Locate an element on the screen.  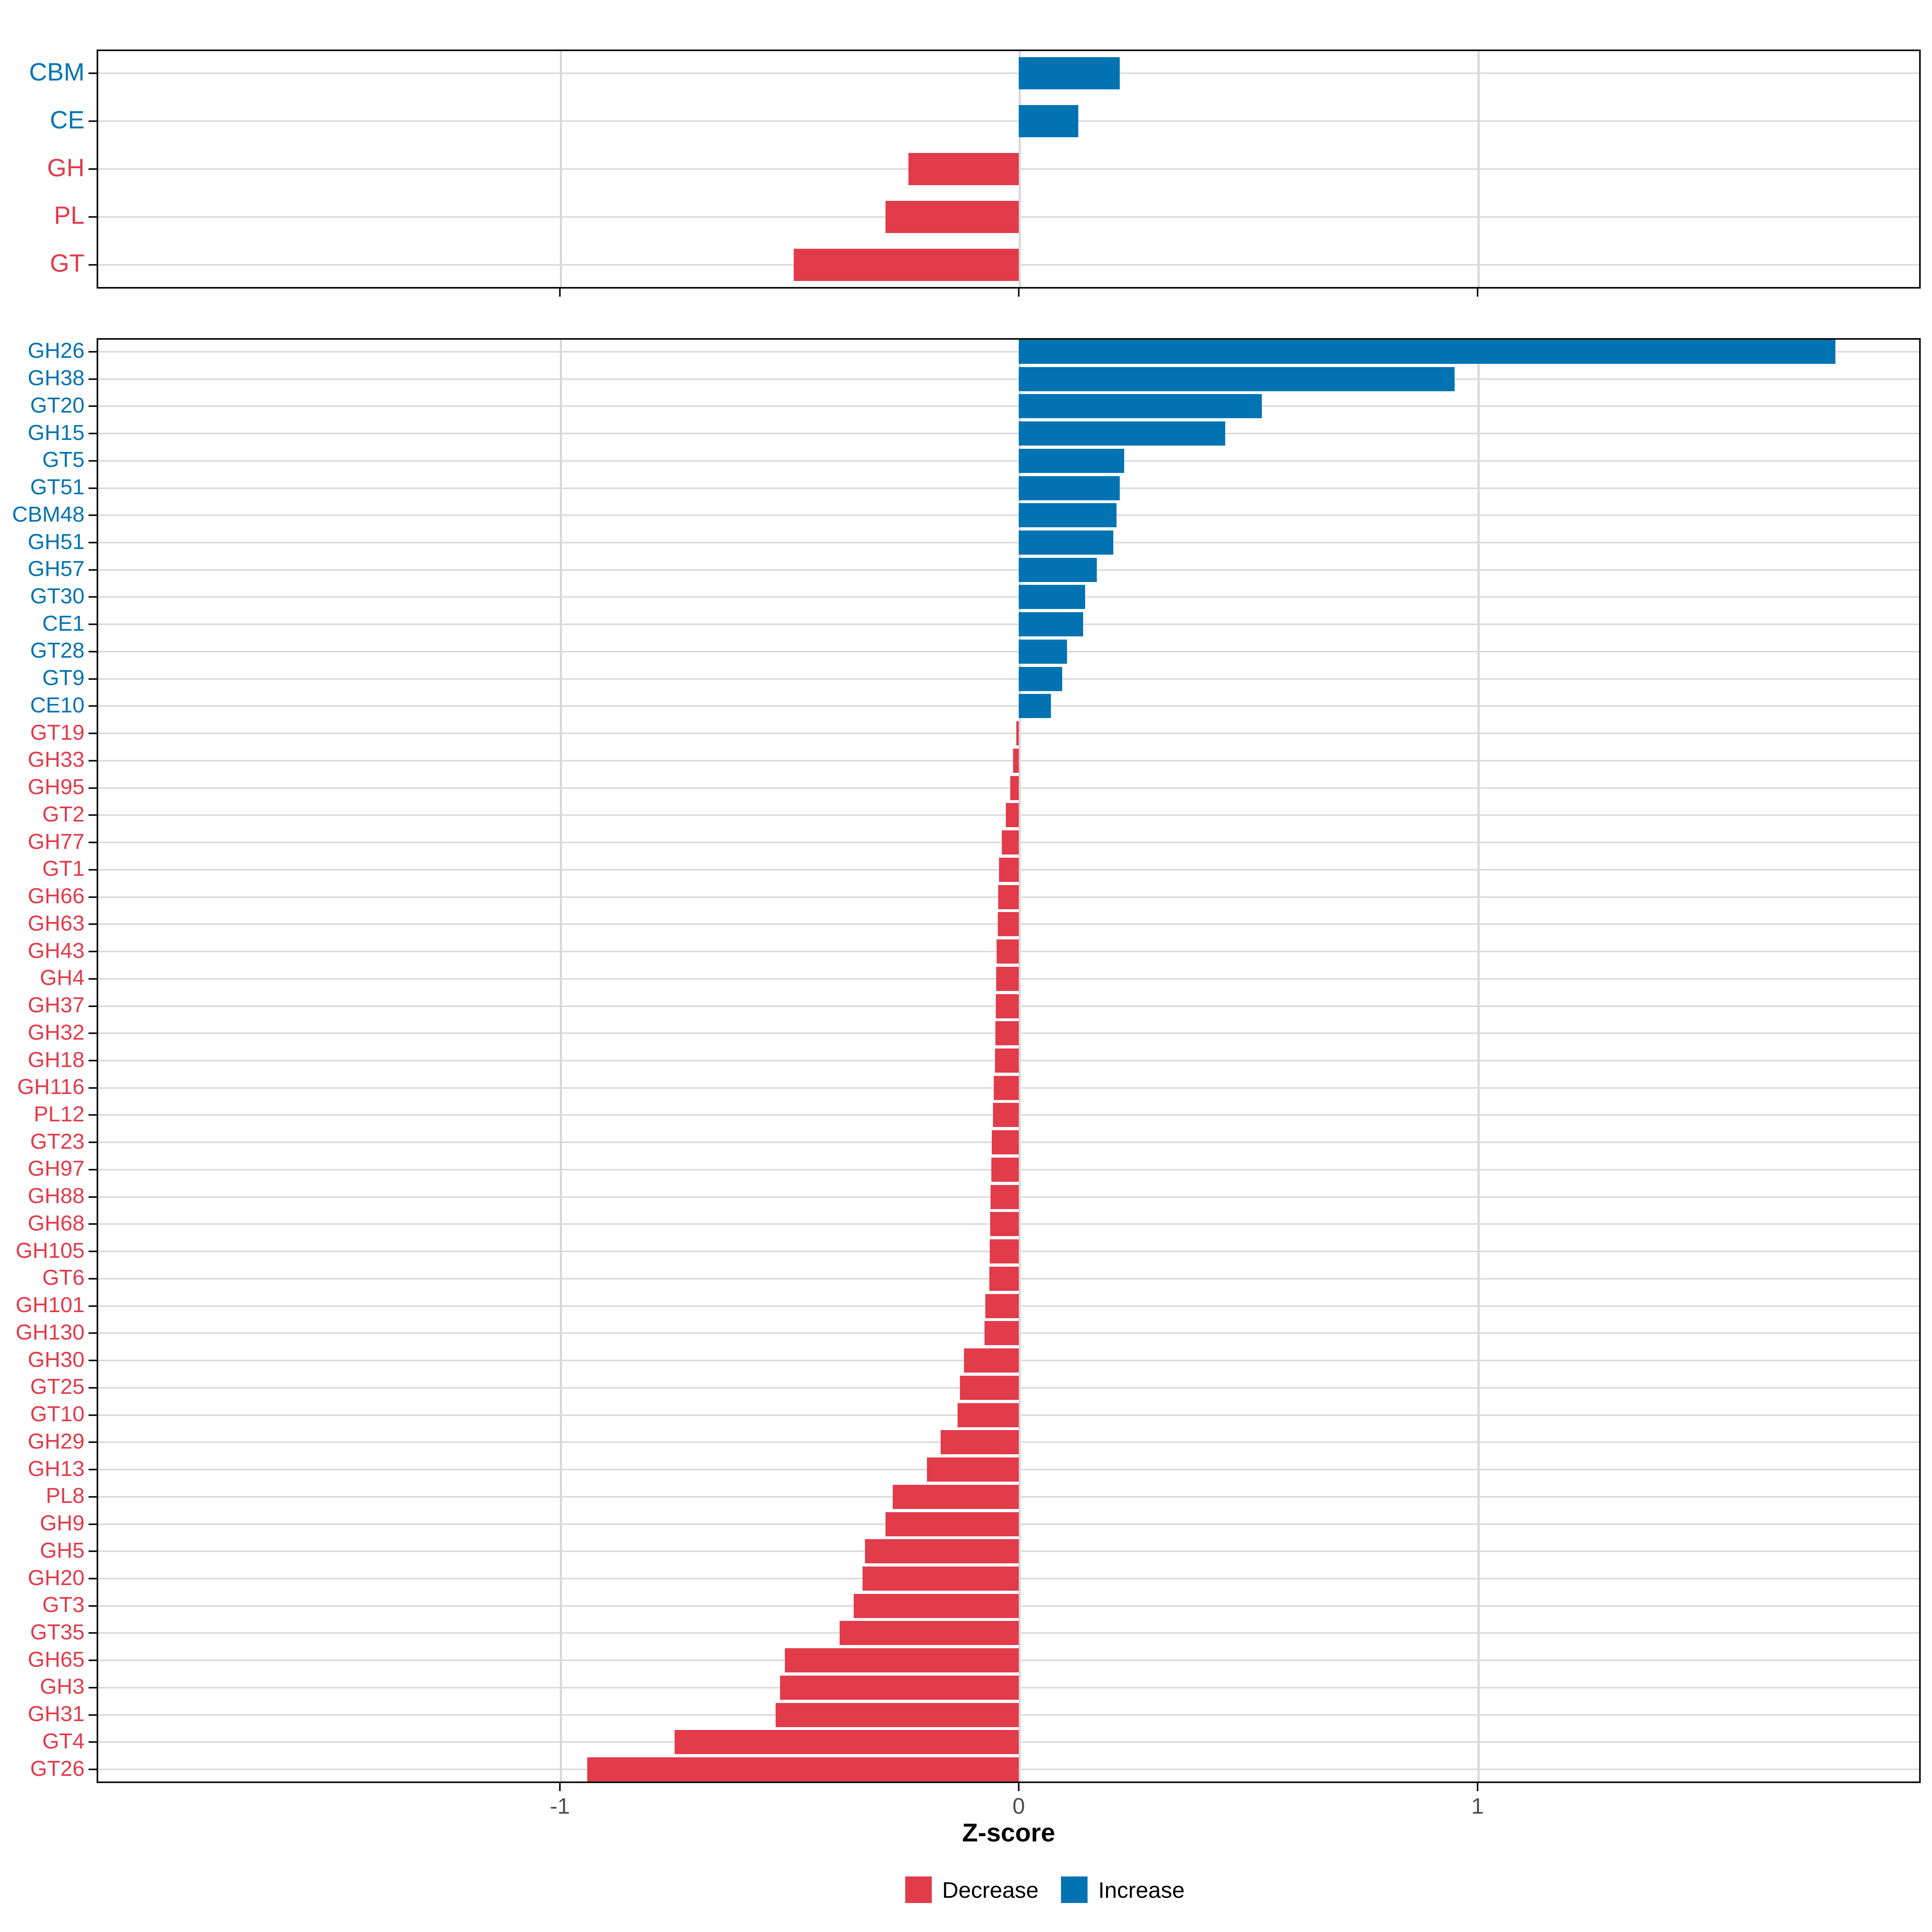
category-label-GT9: GT9 is located at coordinates (63, 678).